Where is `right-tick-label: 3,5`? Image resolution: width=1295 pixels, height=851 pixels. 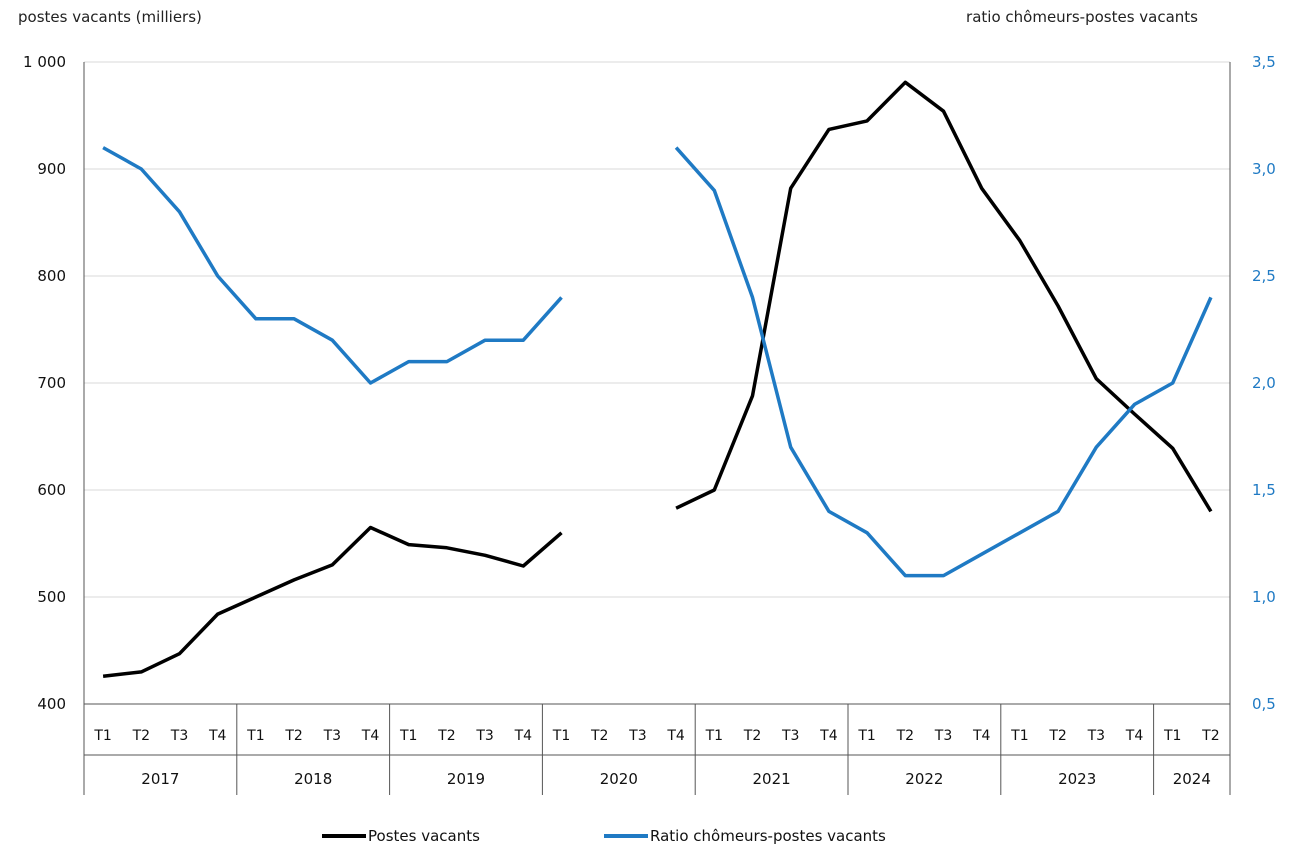 right-tick-label: 3,5 is located at coordinates (1264, 62).